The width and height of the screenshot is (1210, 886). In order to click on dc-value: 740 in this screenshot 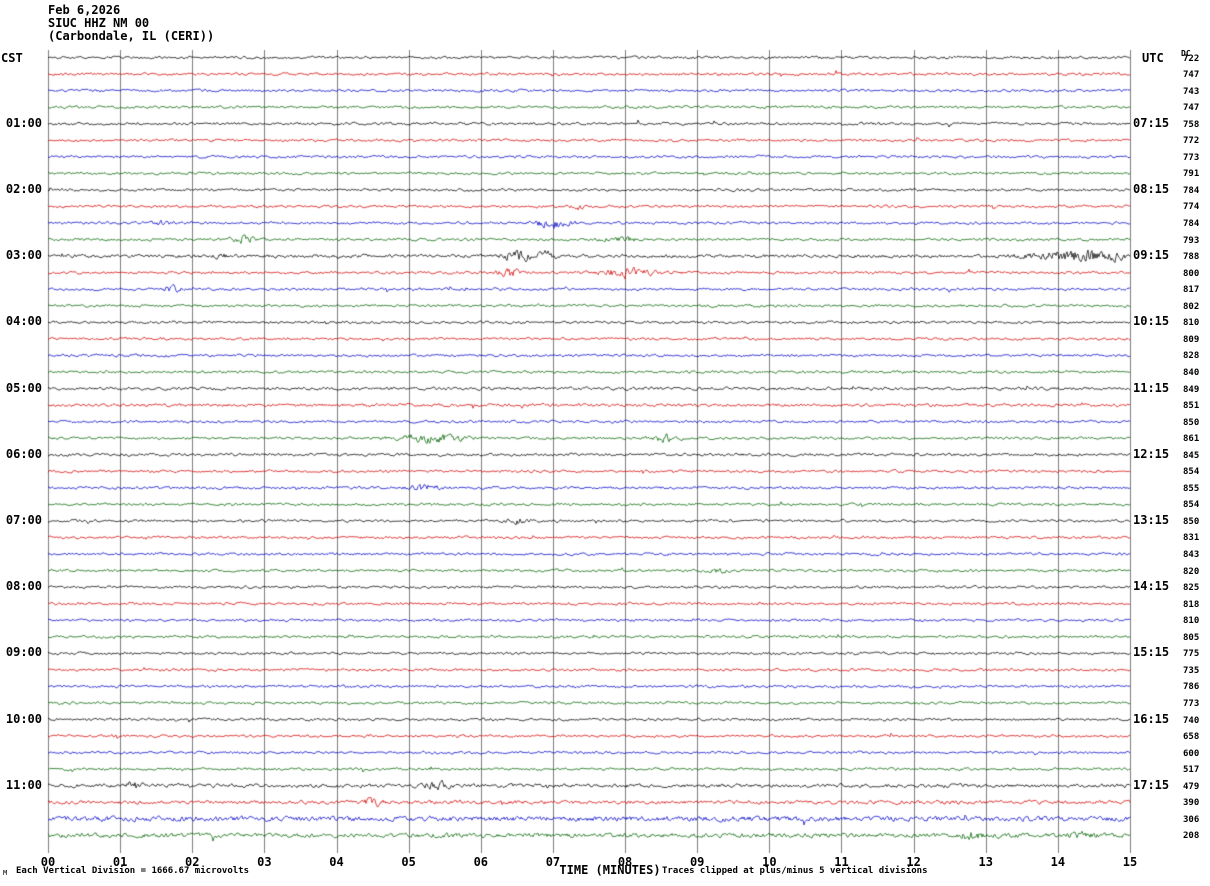, I will do `click(1191, 720)`.